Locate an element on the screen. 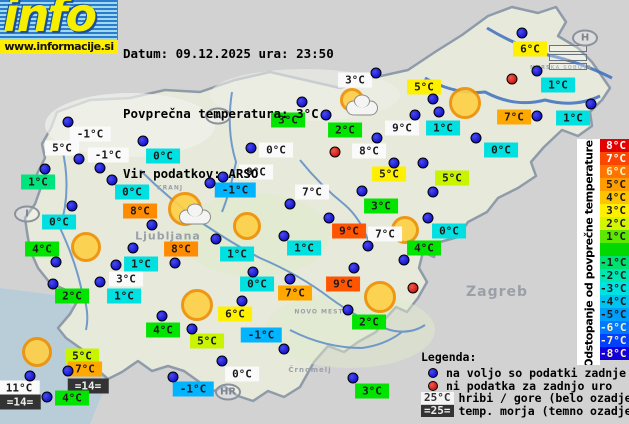 The height and width of the screenshot is (424, 629). road-sign-hr: HR is located at coordinates (228, 392).